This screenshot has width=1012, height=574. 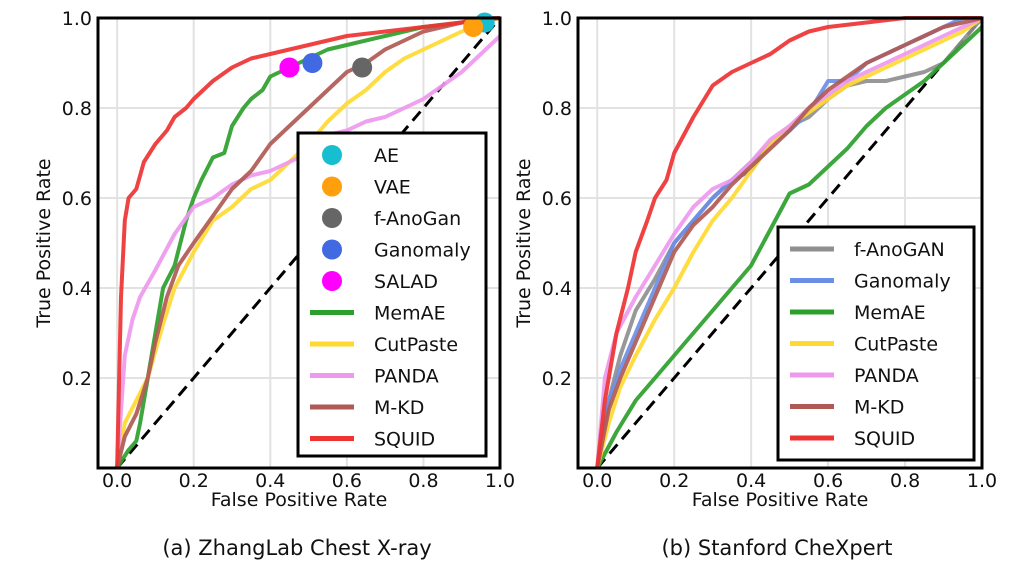 What do you see at coordinates (392, 188) in the screenshot?
I see `legend-label-vae: VAE` at bounding box center [392, 188].